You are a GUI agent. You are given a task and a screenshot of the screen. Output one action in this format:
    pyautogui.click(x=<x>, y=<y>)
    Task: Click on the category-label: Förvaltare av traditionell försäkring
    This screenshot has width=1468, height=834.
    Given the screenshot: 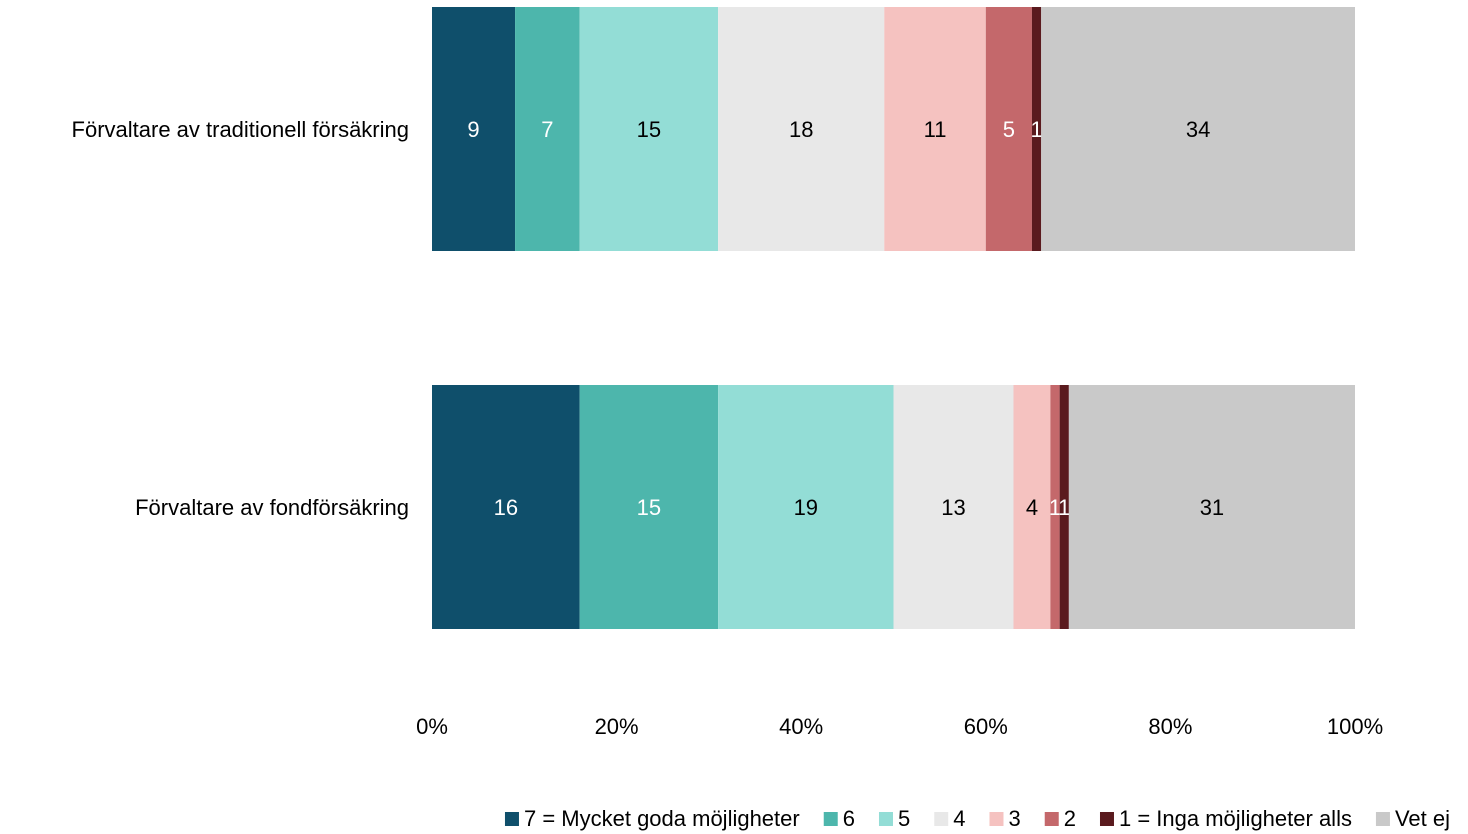 What is the action you would take?
    pyautogui.click(x=240, y=129)
    